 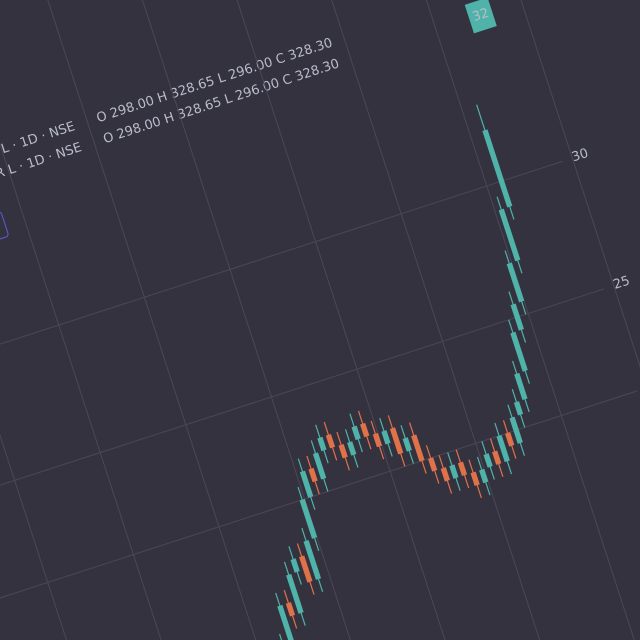 I want to click on y-tick-label: 30, so click(x=580, y=155).